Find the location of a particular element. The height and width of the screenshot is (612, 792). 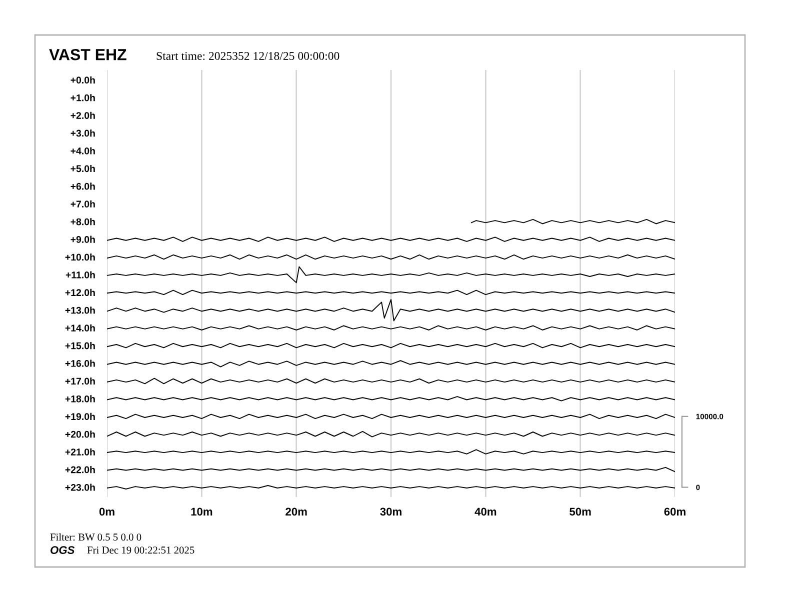

y-tick-label: +3.0h is located at coordinates (82, 133).